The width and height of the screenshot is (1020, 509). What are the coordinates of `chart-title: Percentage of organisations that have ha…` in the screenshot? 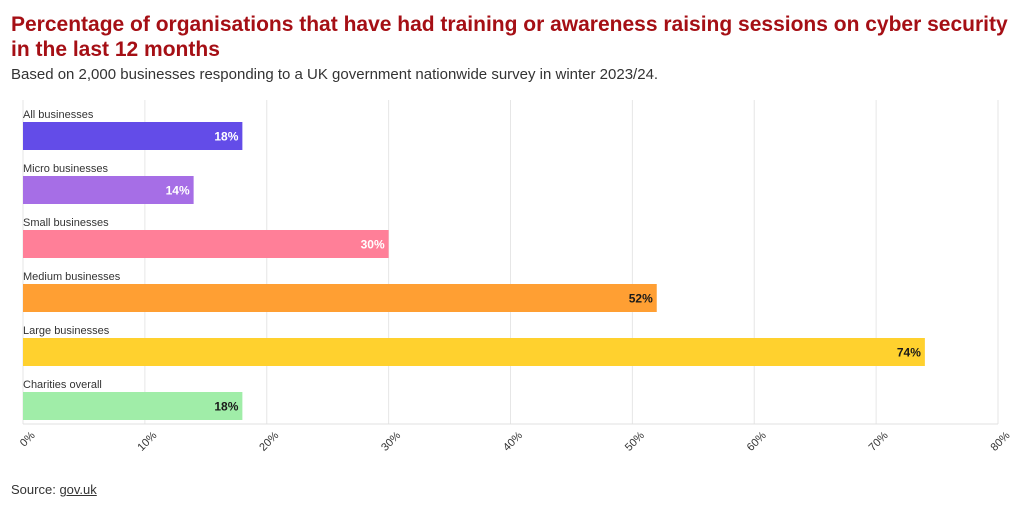 It's located at (509, 37).